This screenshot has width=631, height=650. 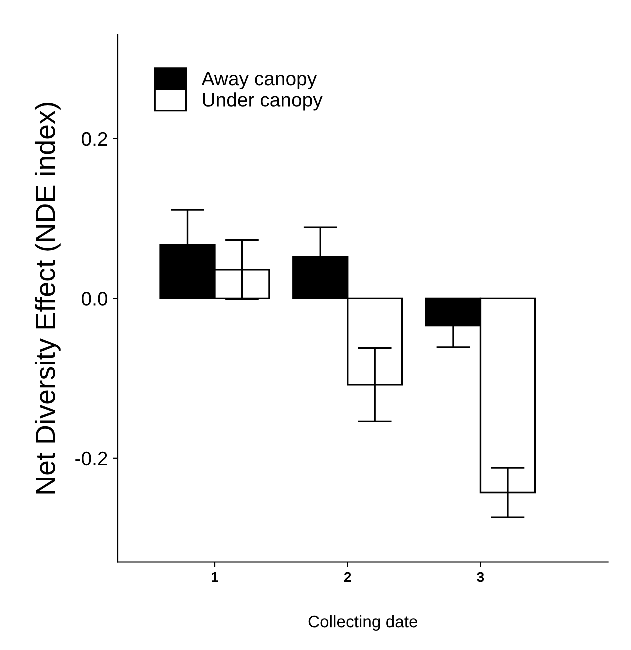 I want to click on x-tick-label: 1, so click(x=215, y=577).